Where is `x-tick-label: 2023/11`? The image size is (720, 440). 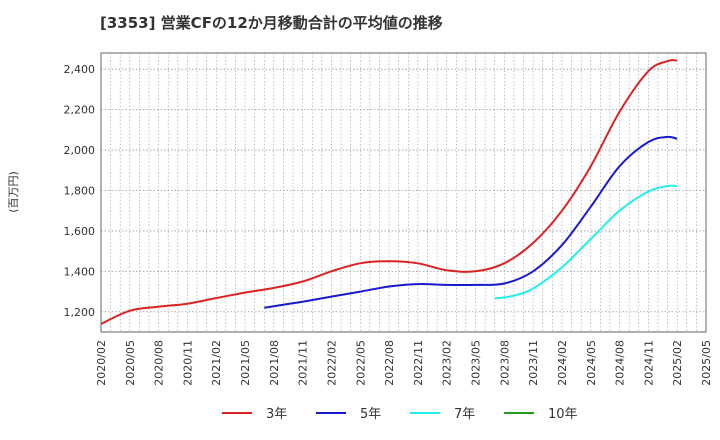
x-tick-label: 2023/11 is located at coordinates (533, 363).